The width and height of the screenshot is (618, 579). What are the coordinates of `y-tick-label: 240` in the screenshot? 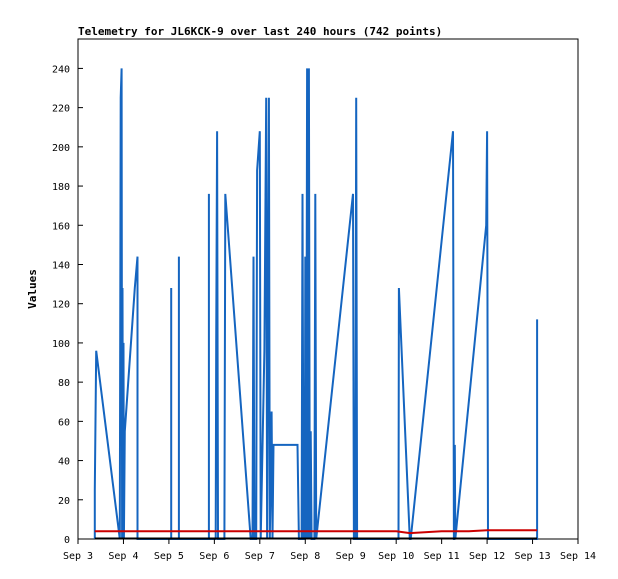 It's located at (61, 69).